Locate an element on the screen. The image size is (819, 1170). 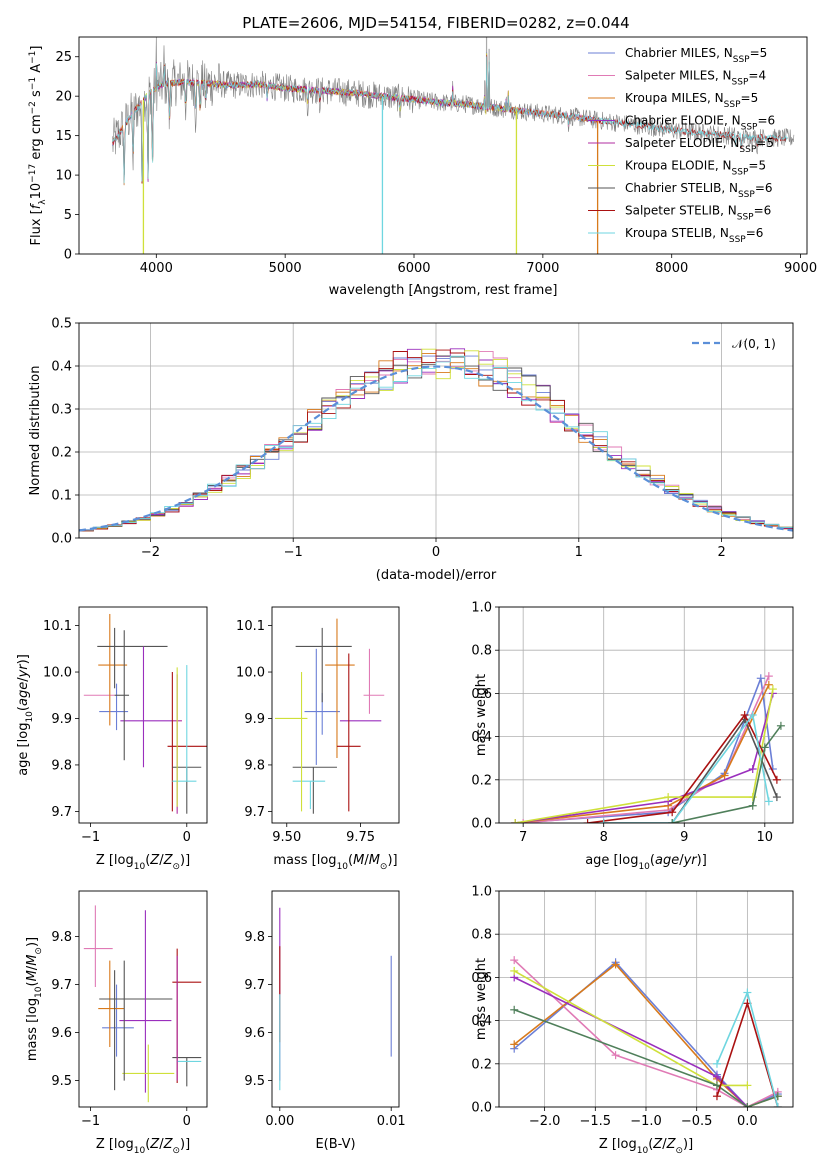
legend-label: Salpeter STELIB, NSSP=6 is located at coordinates (698, 213).